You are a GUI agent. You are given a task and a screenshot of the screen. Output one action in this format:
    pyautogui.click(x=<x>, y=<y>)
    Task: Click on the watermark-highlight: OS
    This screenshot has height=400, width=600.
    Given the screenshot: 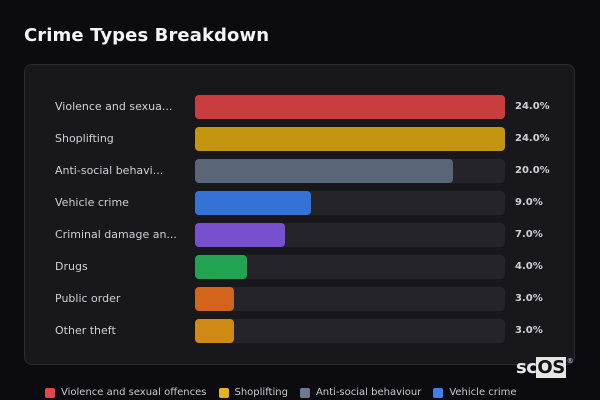 What is the action you would take?
    pyautogui.click(x=551, y=367)
    